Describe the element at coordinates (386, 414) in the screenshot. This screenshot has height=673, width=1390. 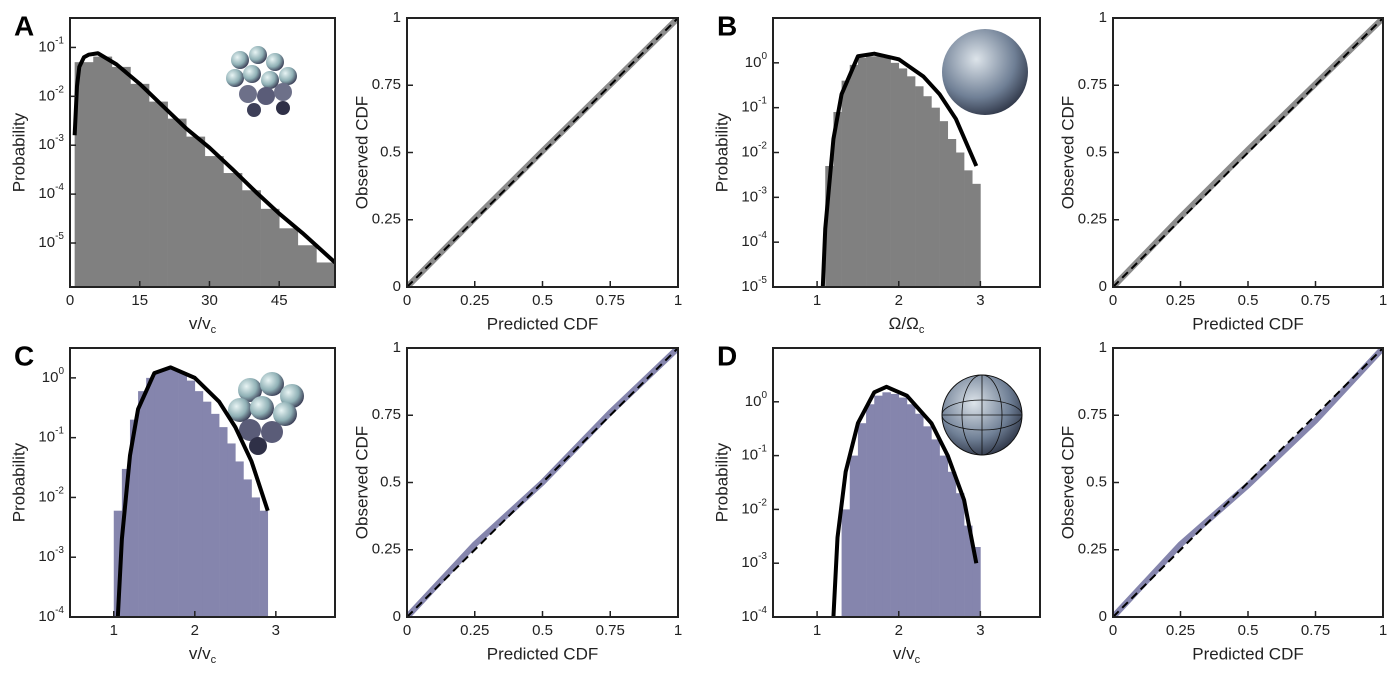
I see `y-tick-label: 0.75` at that location.